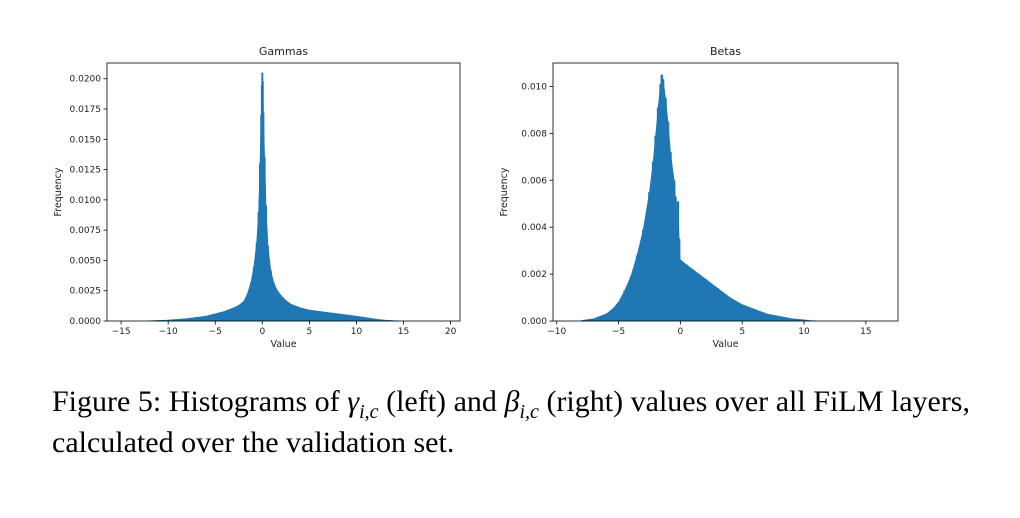 The width and height of the screenshot is (1020, 518). I want to click on gammas-ytick-label: 0.0175, so click(86, 110).